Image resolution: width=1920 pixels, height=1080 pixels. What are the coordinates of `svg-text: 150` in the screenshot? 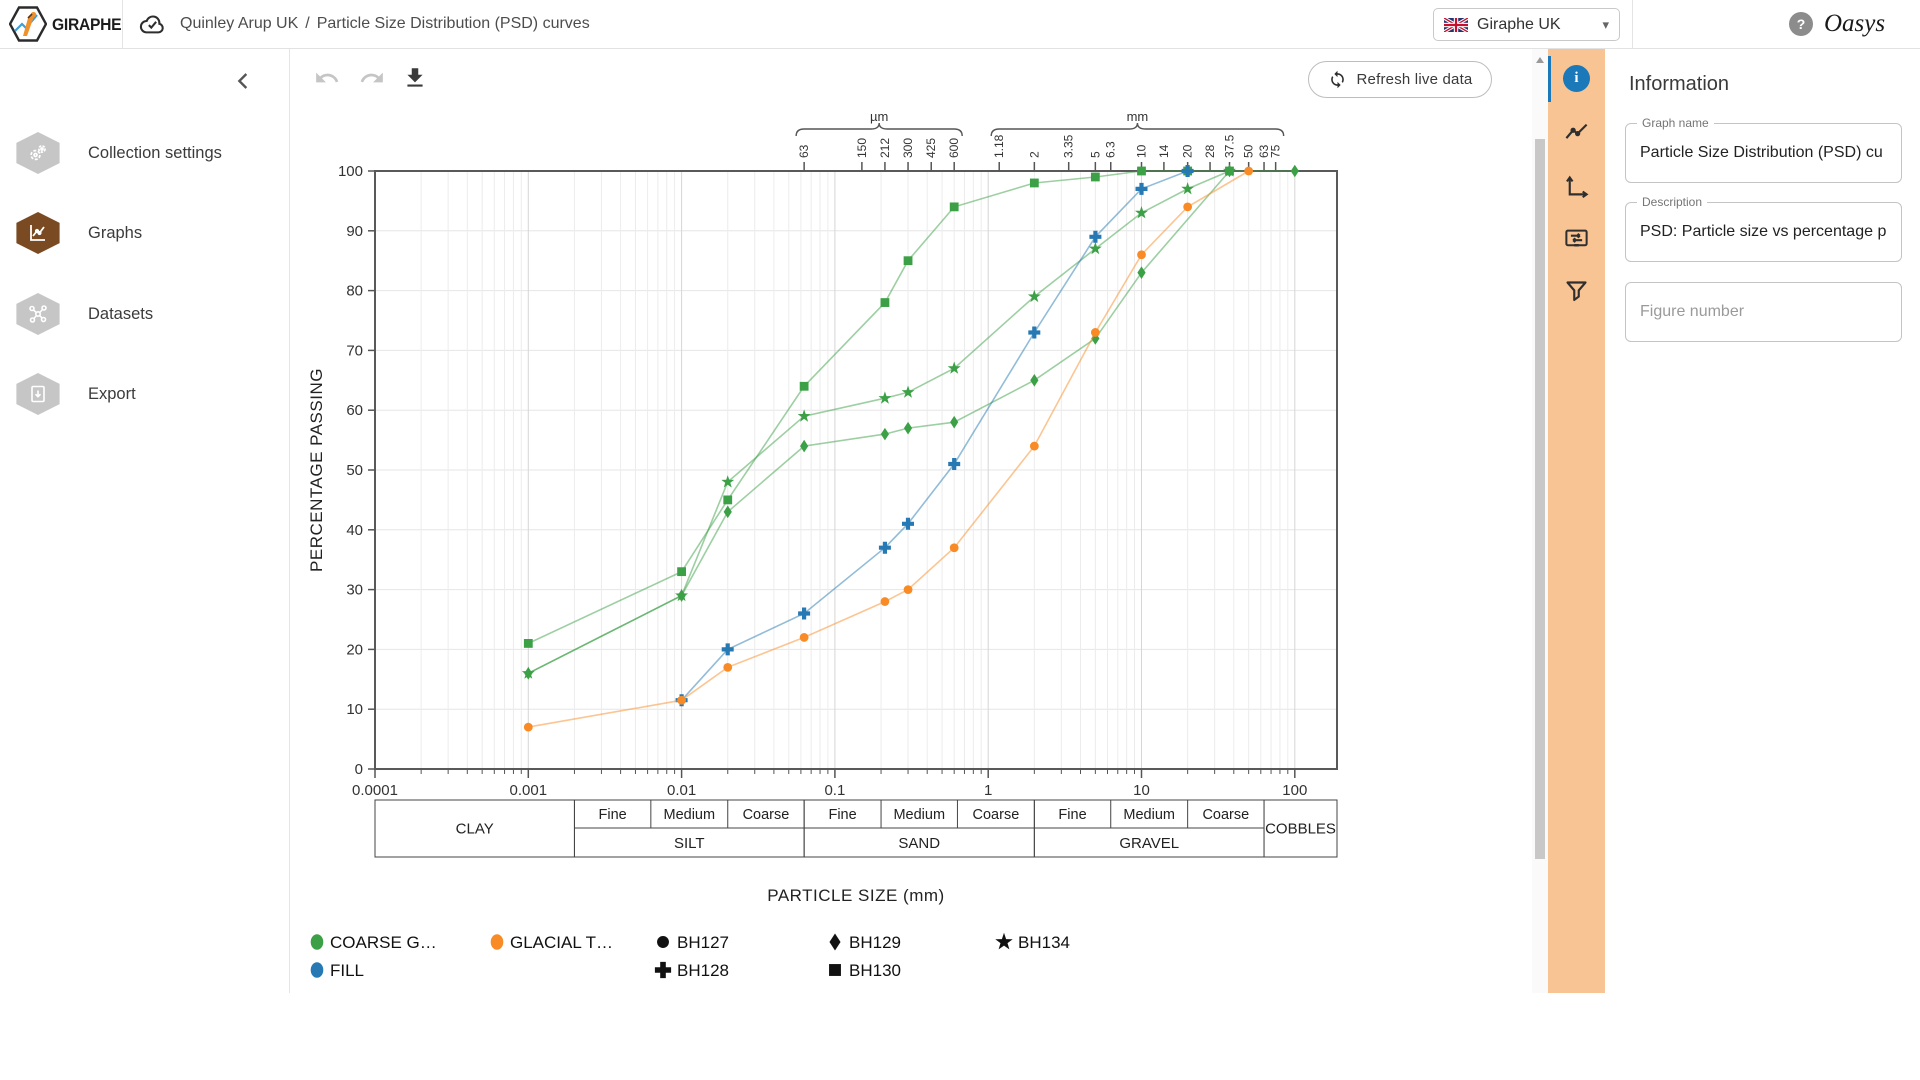 It's located at (862, 148).